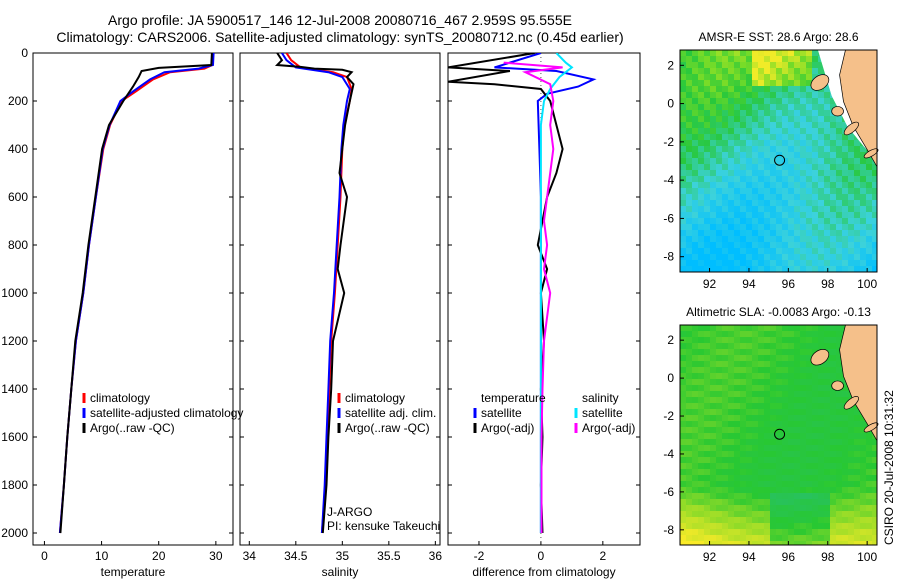  Describe the element at coordinates (871, 153) in the screenshot. I see `island` at that location.